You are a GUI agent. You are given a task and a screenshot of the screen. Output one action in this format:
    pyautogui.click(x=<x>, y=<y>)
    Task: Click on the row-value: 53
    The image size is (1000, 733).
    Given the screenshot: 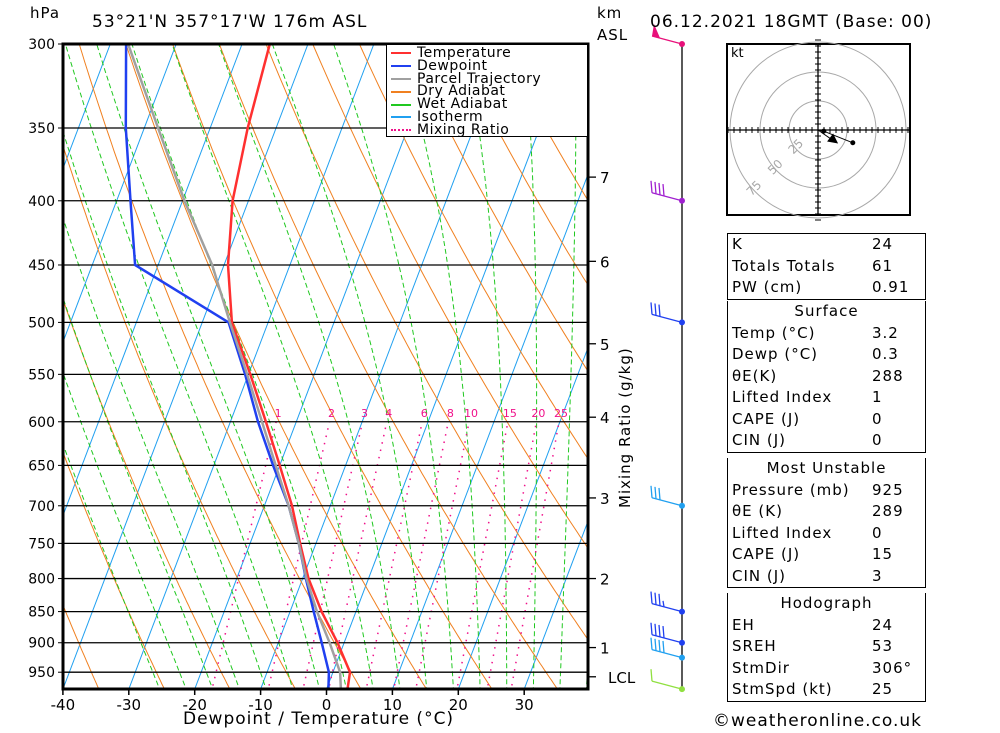 What is the action you would take?
    pyautogui.click(x=883, y=646)
    